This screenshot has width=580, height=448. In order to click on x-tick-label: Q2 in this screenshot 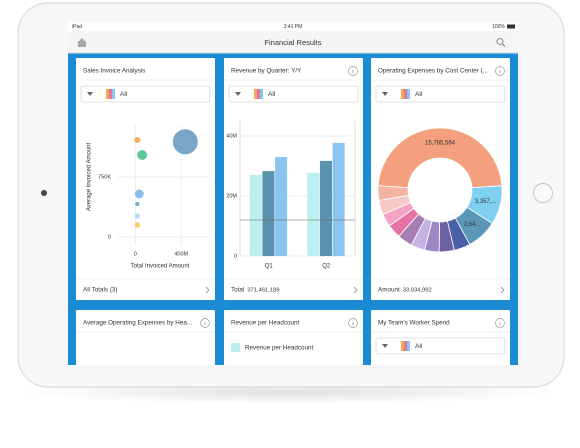, I will do `click(326, 267)`.